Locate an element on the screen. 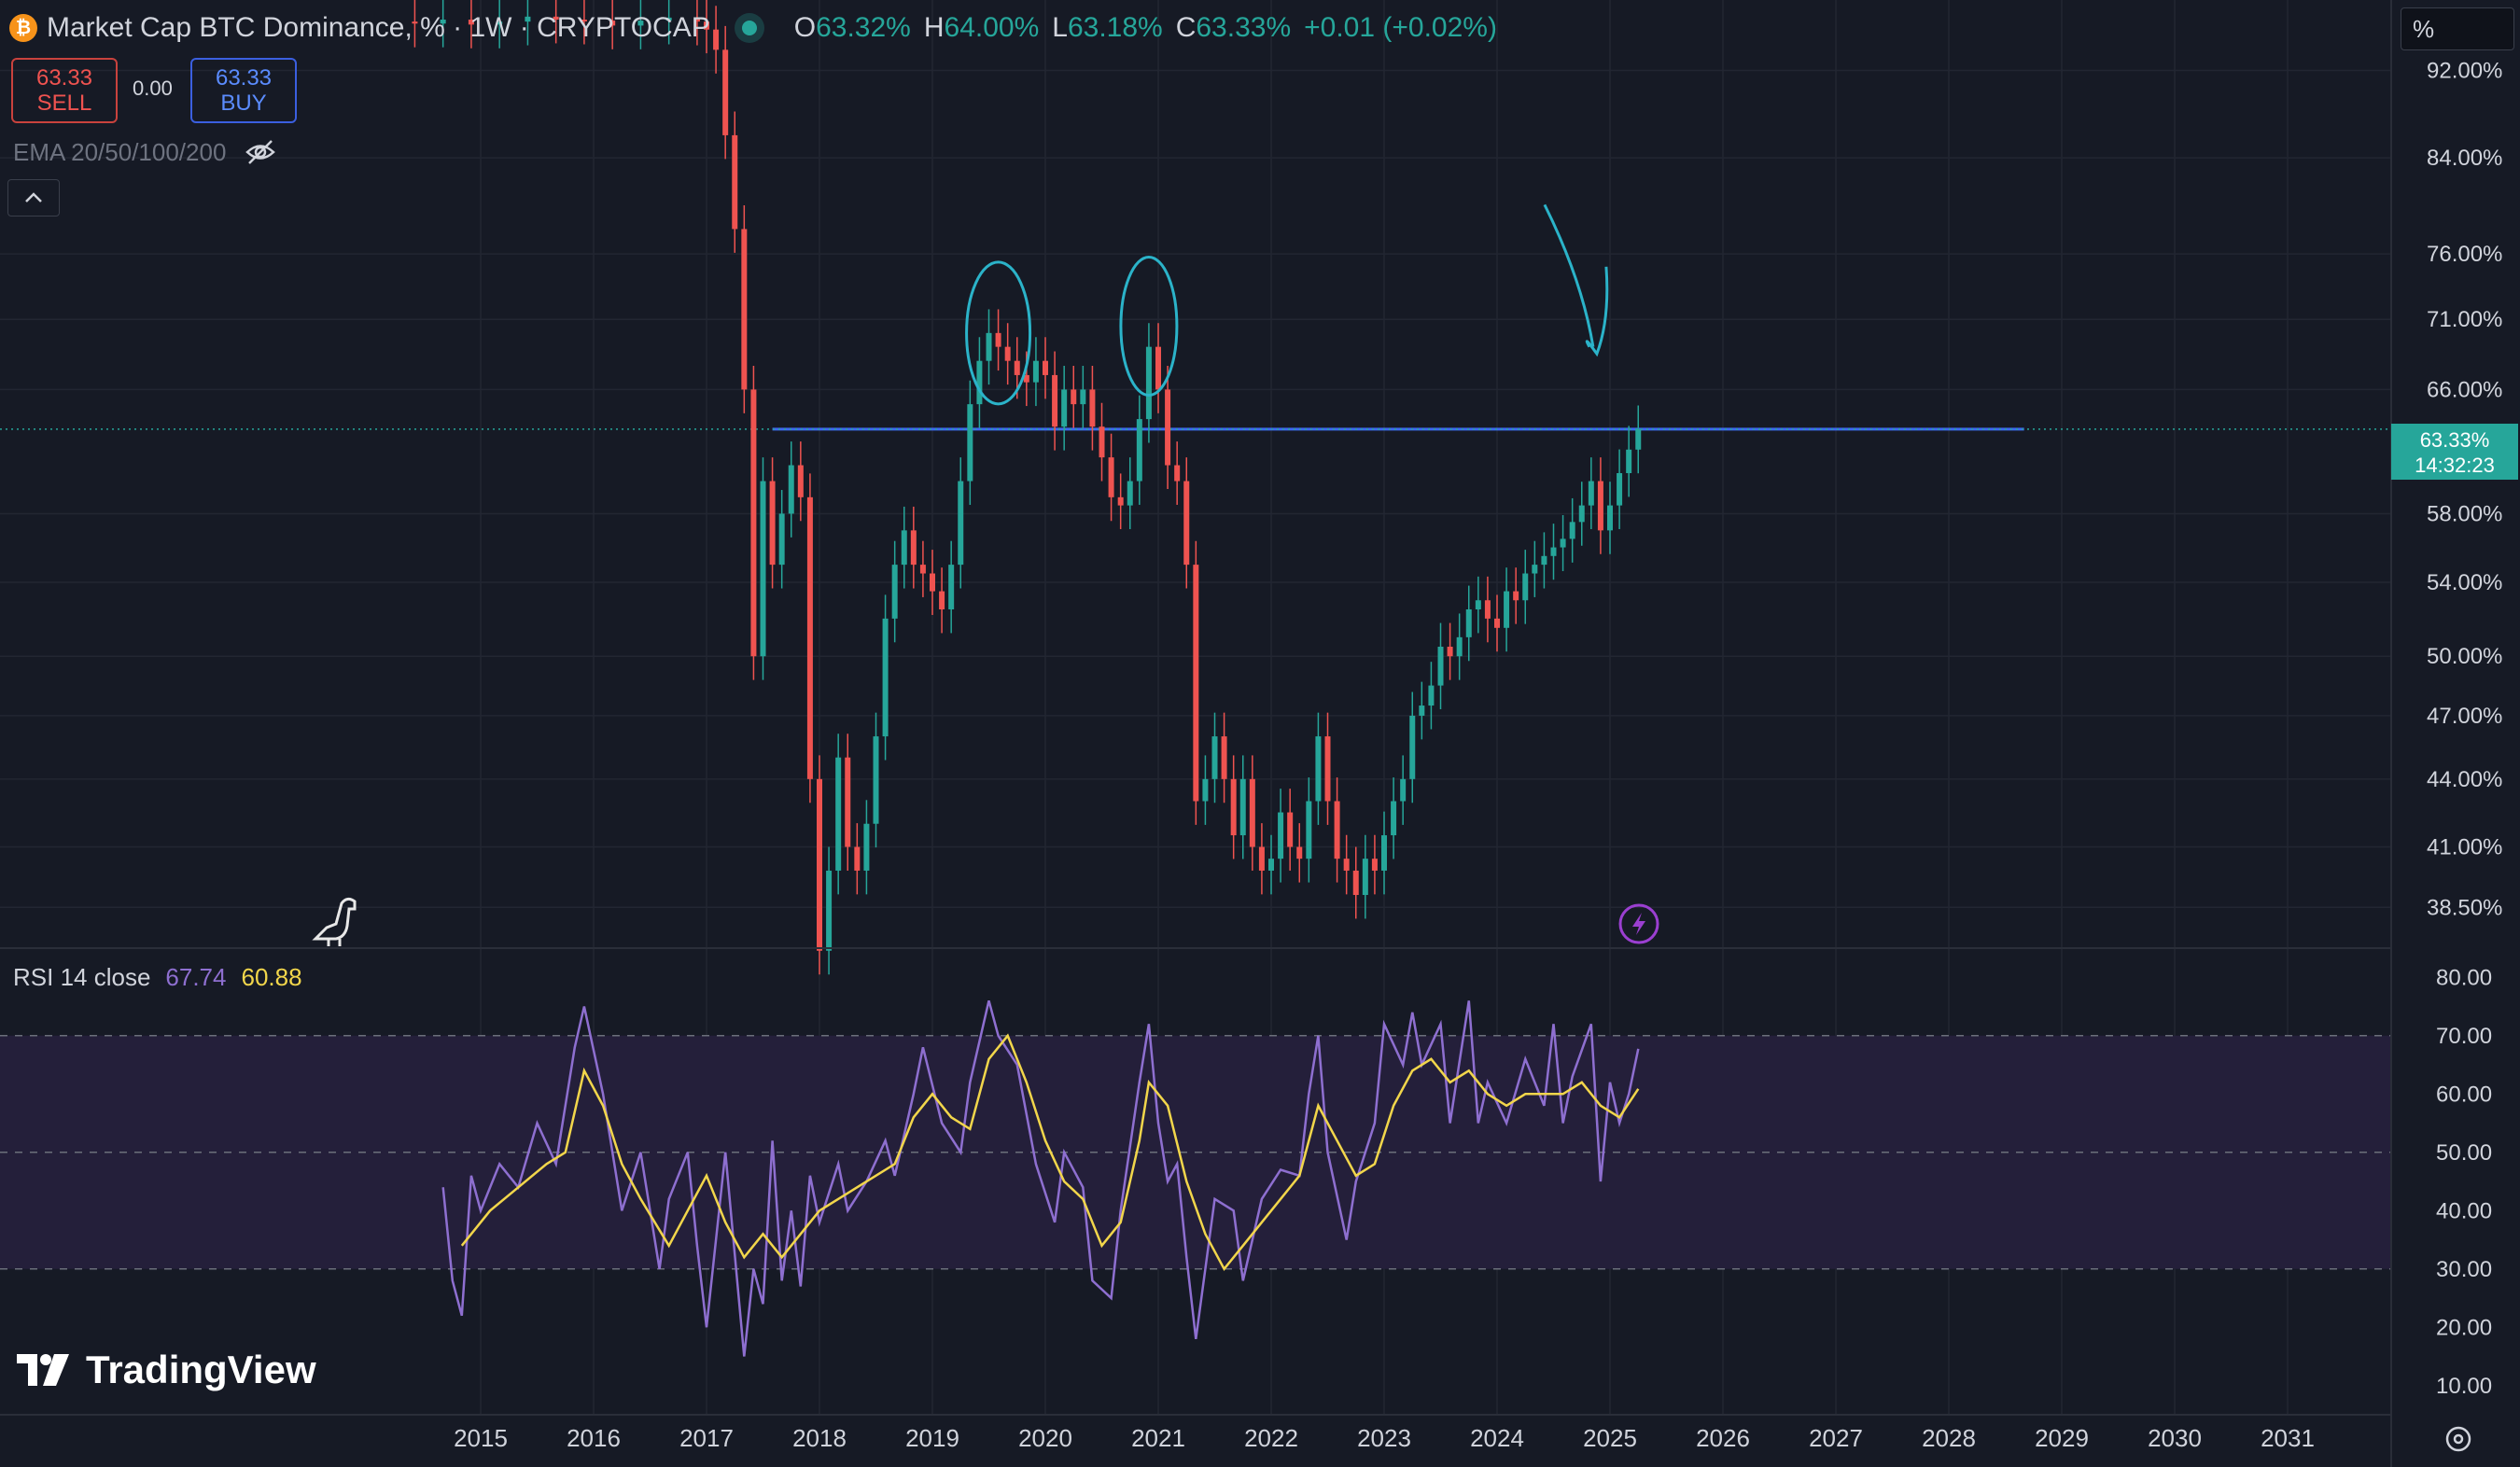  rsi-label: RSI 14 close is located at coordinates (82, 977).